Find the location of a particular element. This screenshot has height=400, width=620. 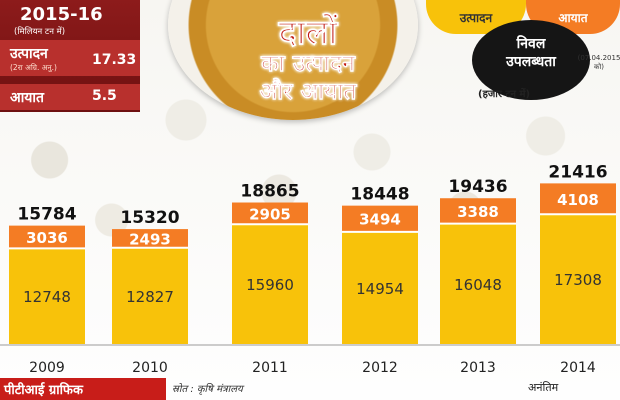

info-import-value: 5.5 is located at coordinates (104, 96).